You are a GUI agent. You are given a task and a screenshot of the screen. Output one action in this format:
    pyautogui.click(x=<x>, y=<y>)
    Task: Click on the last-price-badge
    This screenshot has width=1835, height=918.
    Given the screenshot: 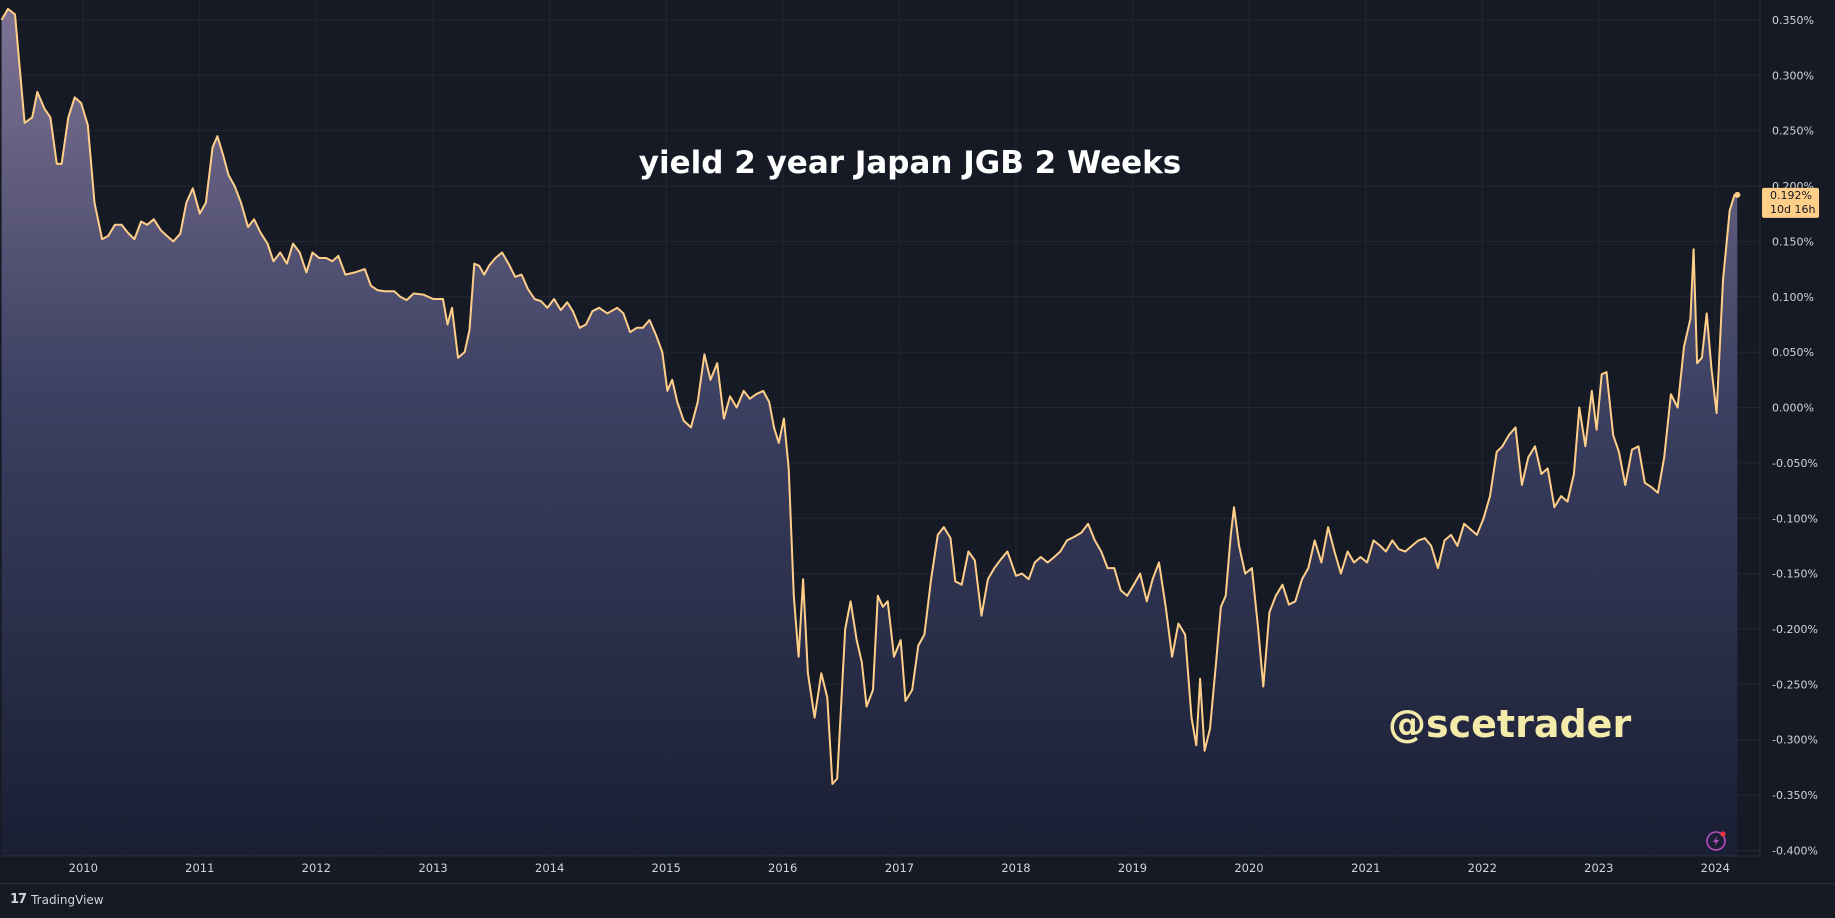 What is the action you would take?
    pyautogui.click(x=1790, y=202)
    